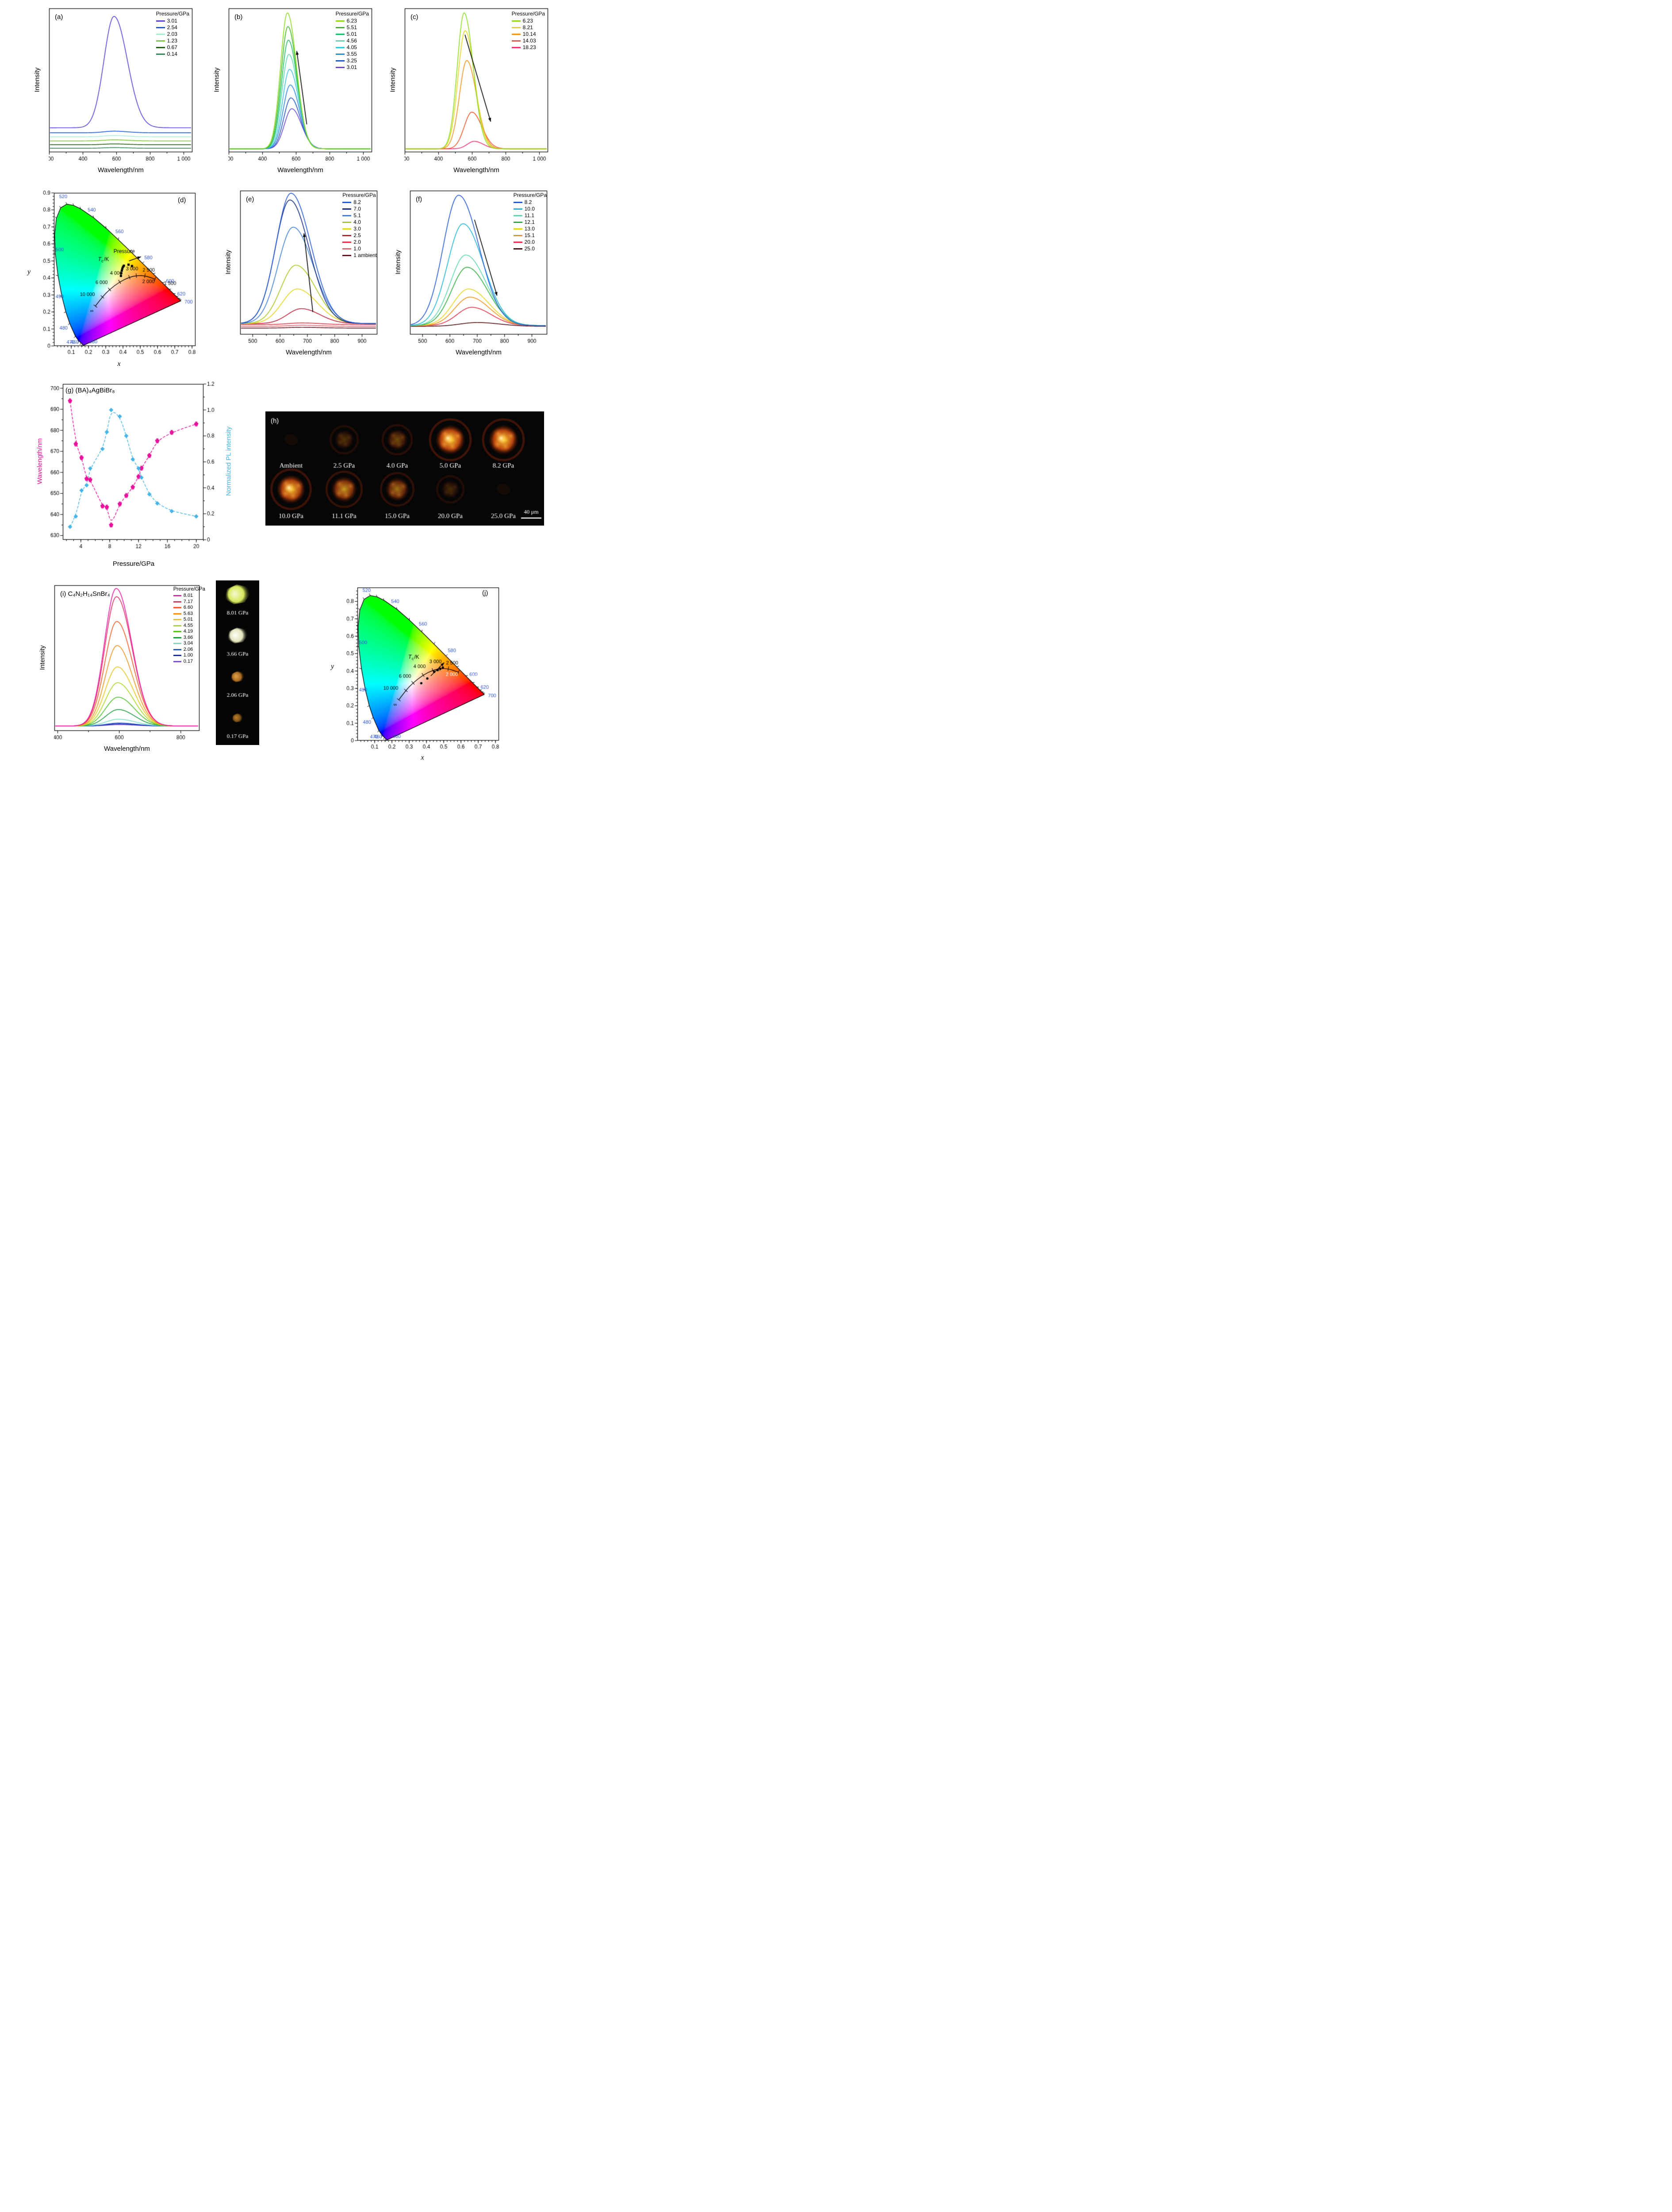  I want to click on panel-c-y-axis-label: Intensity, so click(393, 79).